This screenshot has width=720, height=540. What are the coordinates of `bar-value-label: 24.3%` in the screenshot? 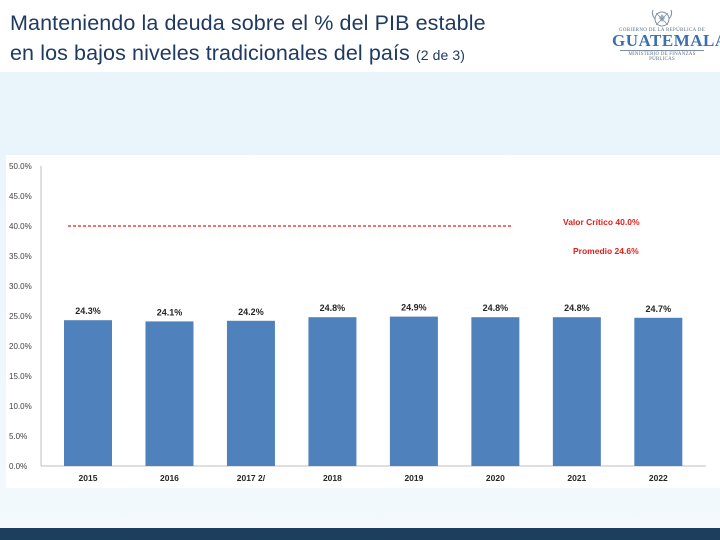 It's located at (88, 311).